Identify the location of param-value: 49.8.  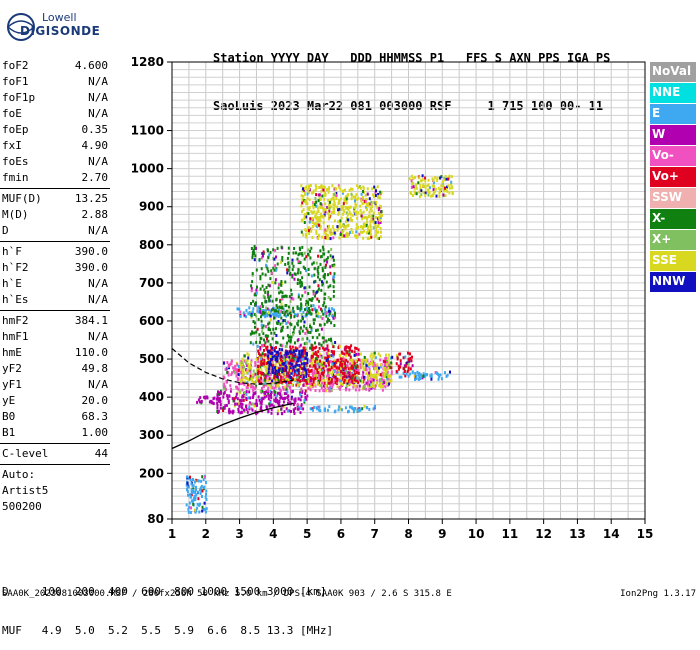
(95, 368).